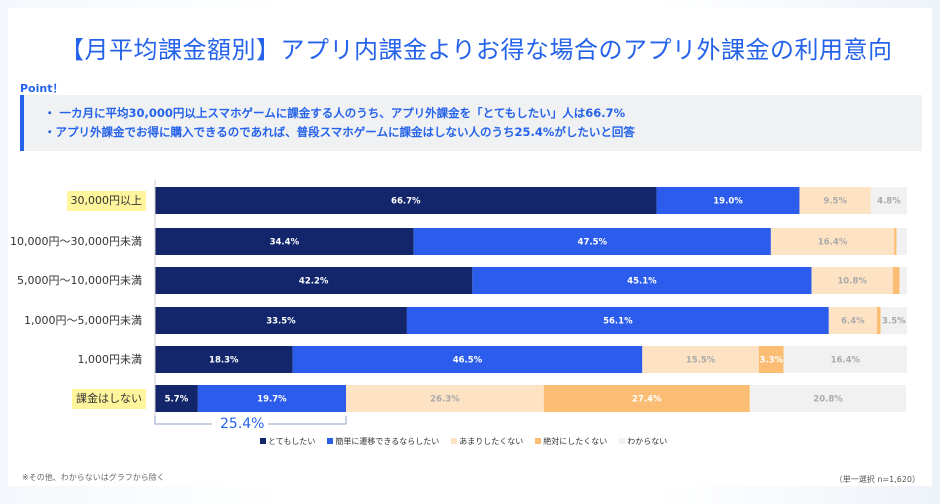  I want to click on legend-item: あまりしたくない, so click(487, 441).